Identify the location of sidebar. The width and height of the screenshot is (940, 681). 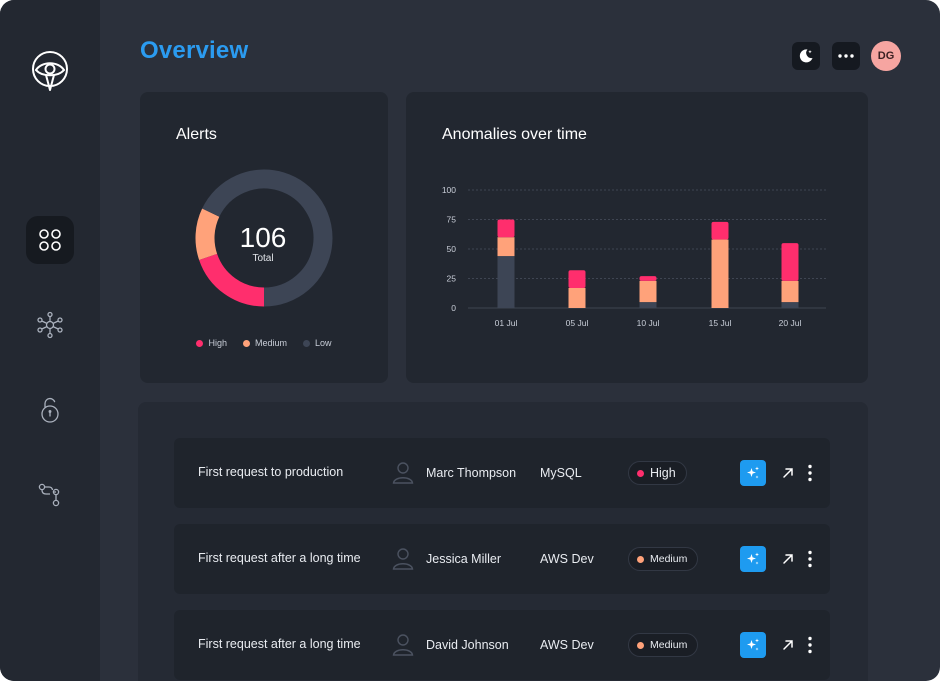
(50, 340).